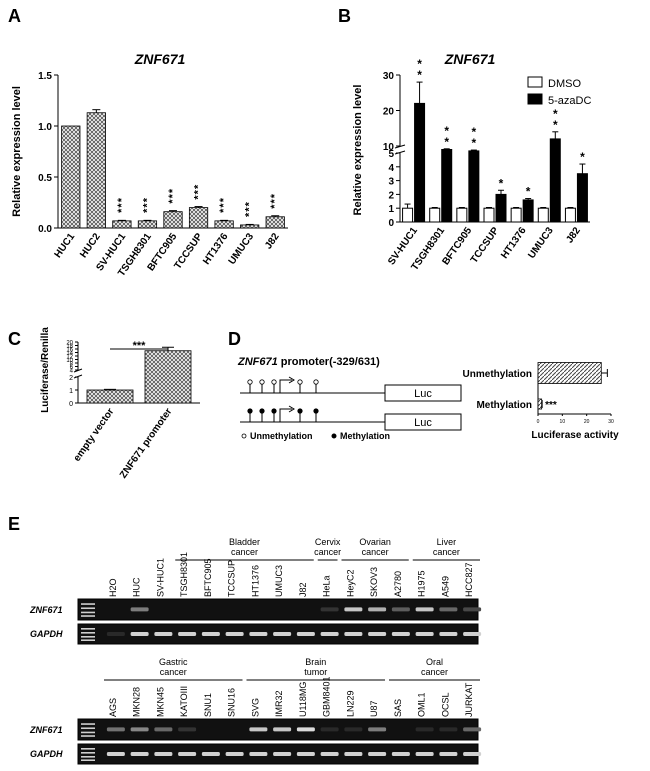 The image size is (650, 771). What do you see at coordinates (242, 249) in the screenshot?
I see `panel-a-x-tick-label: UMUC3` at bounding box center [242, 249].